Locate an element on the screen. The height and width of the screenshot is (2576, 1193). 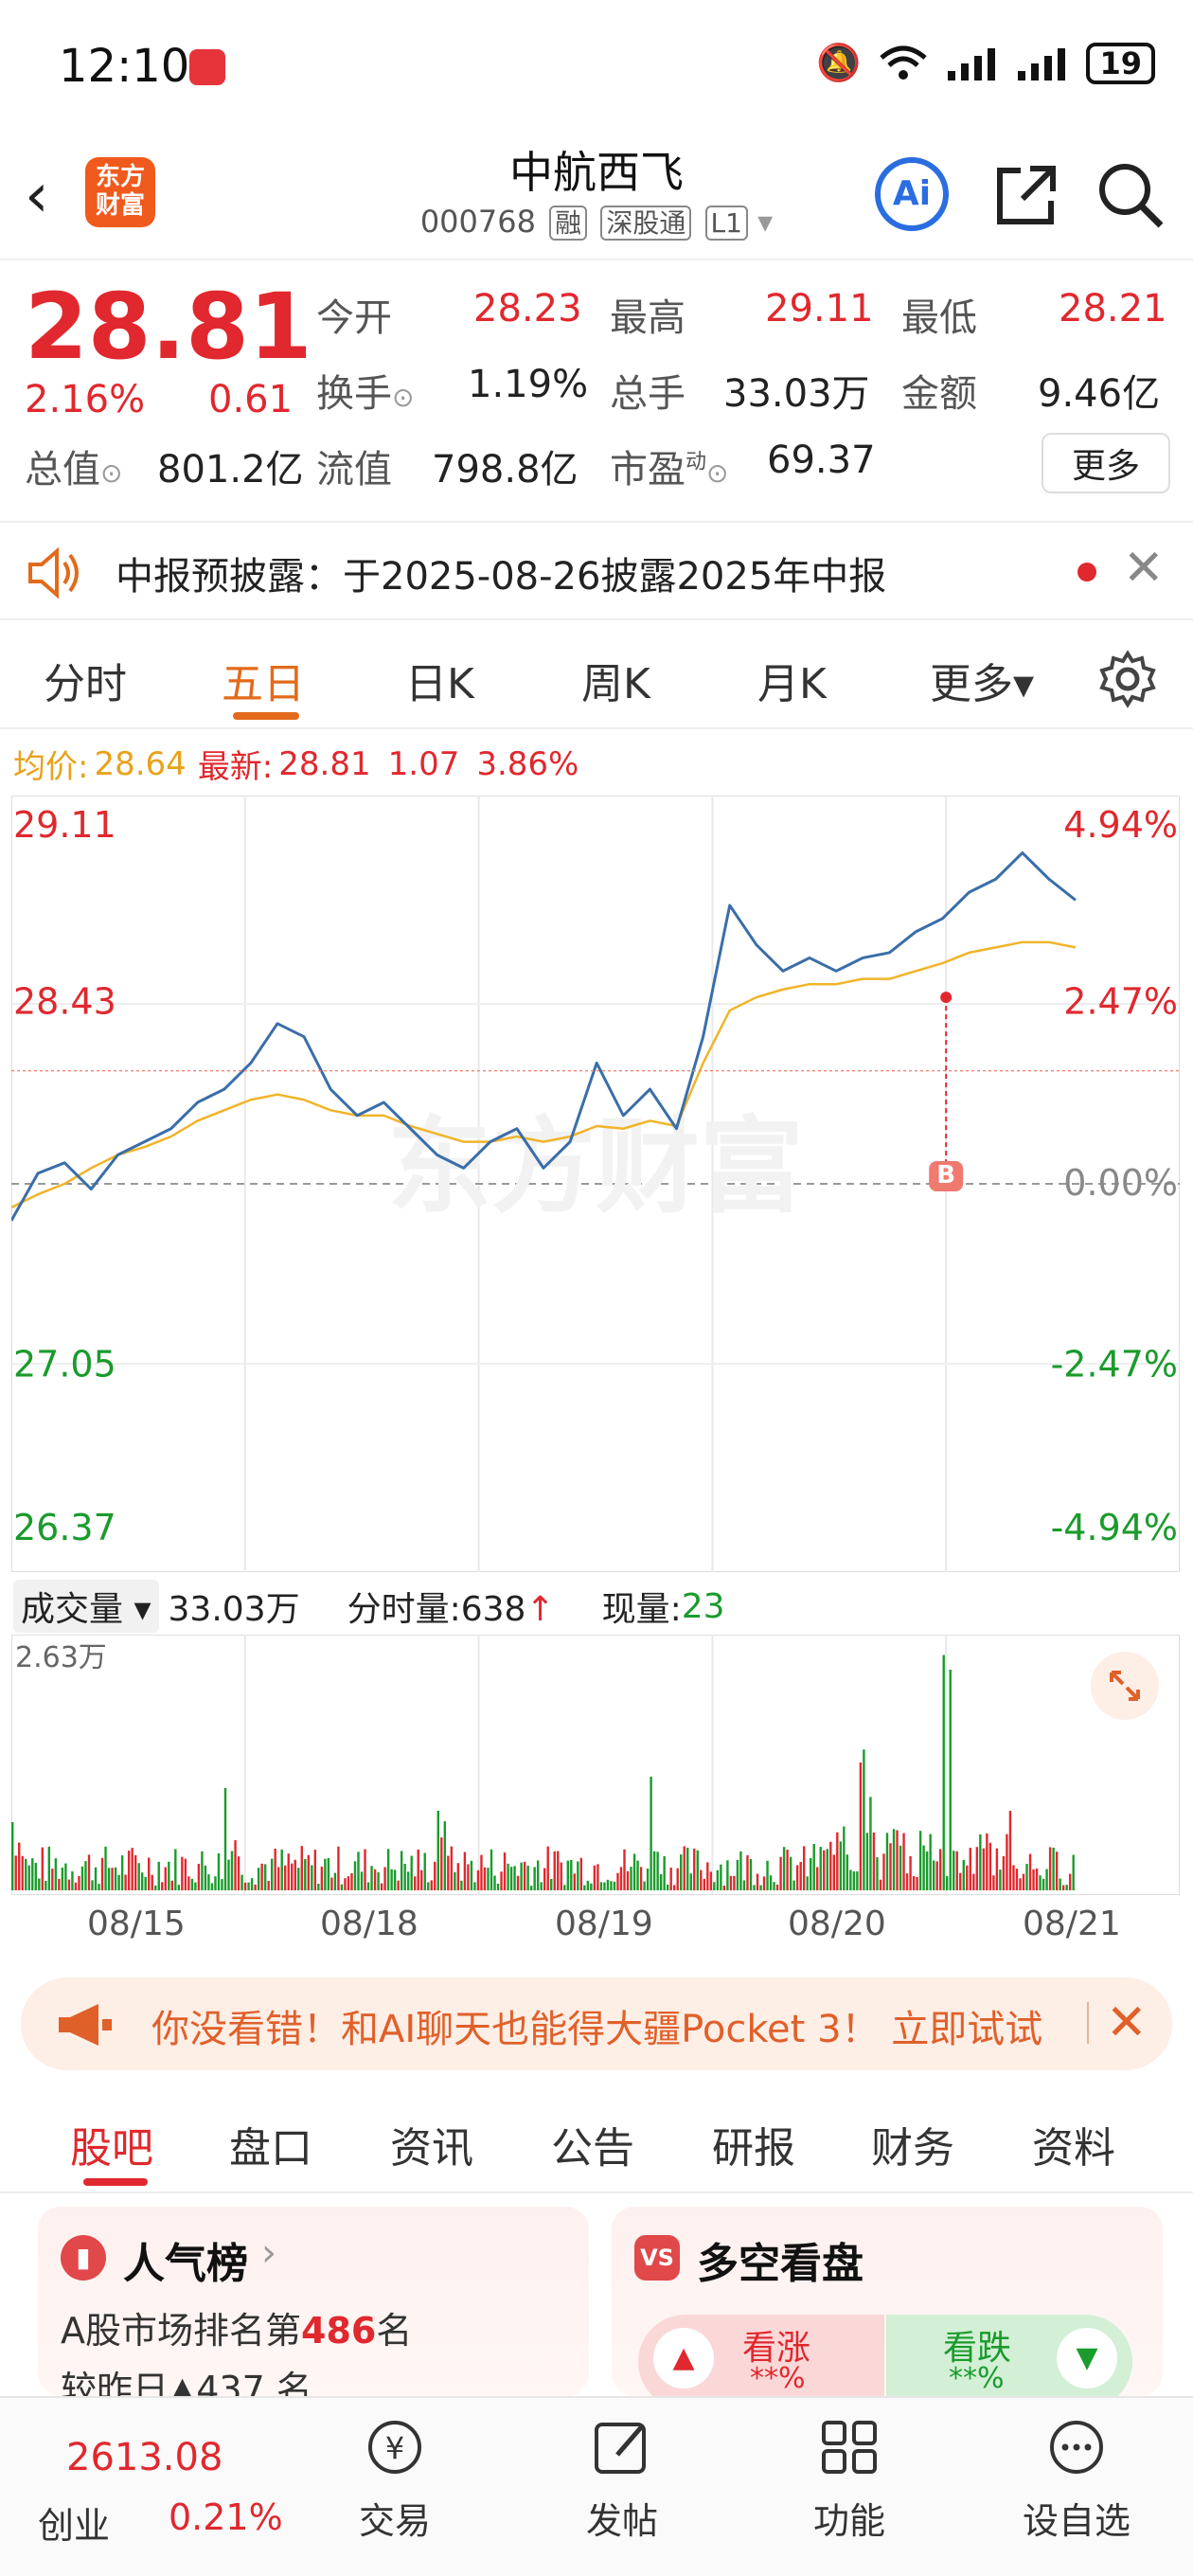
tab-finance: 财务 is located at coordinates (912, 2148).